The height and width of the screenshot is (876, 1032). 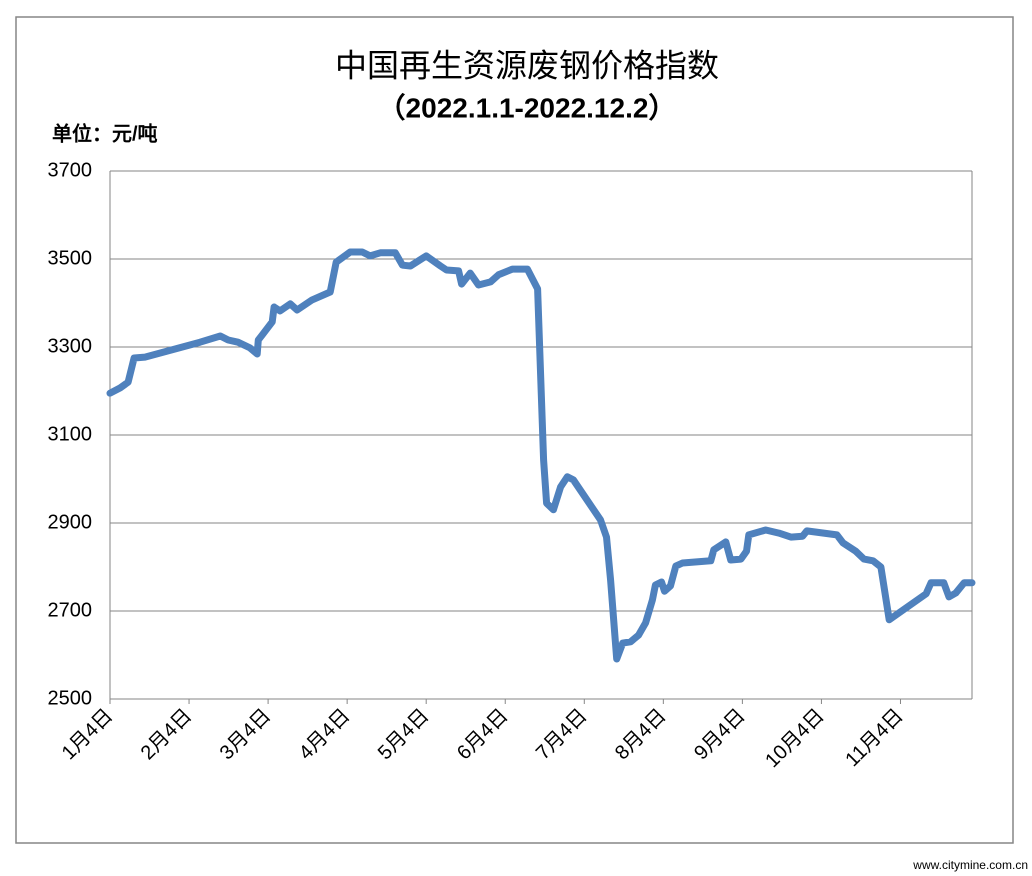 I want to click on x-tick-label: 10月4日, so click(x=794, y=738).